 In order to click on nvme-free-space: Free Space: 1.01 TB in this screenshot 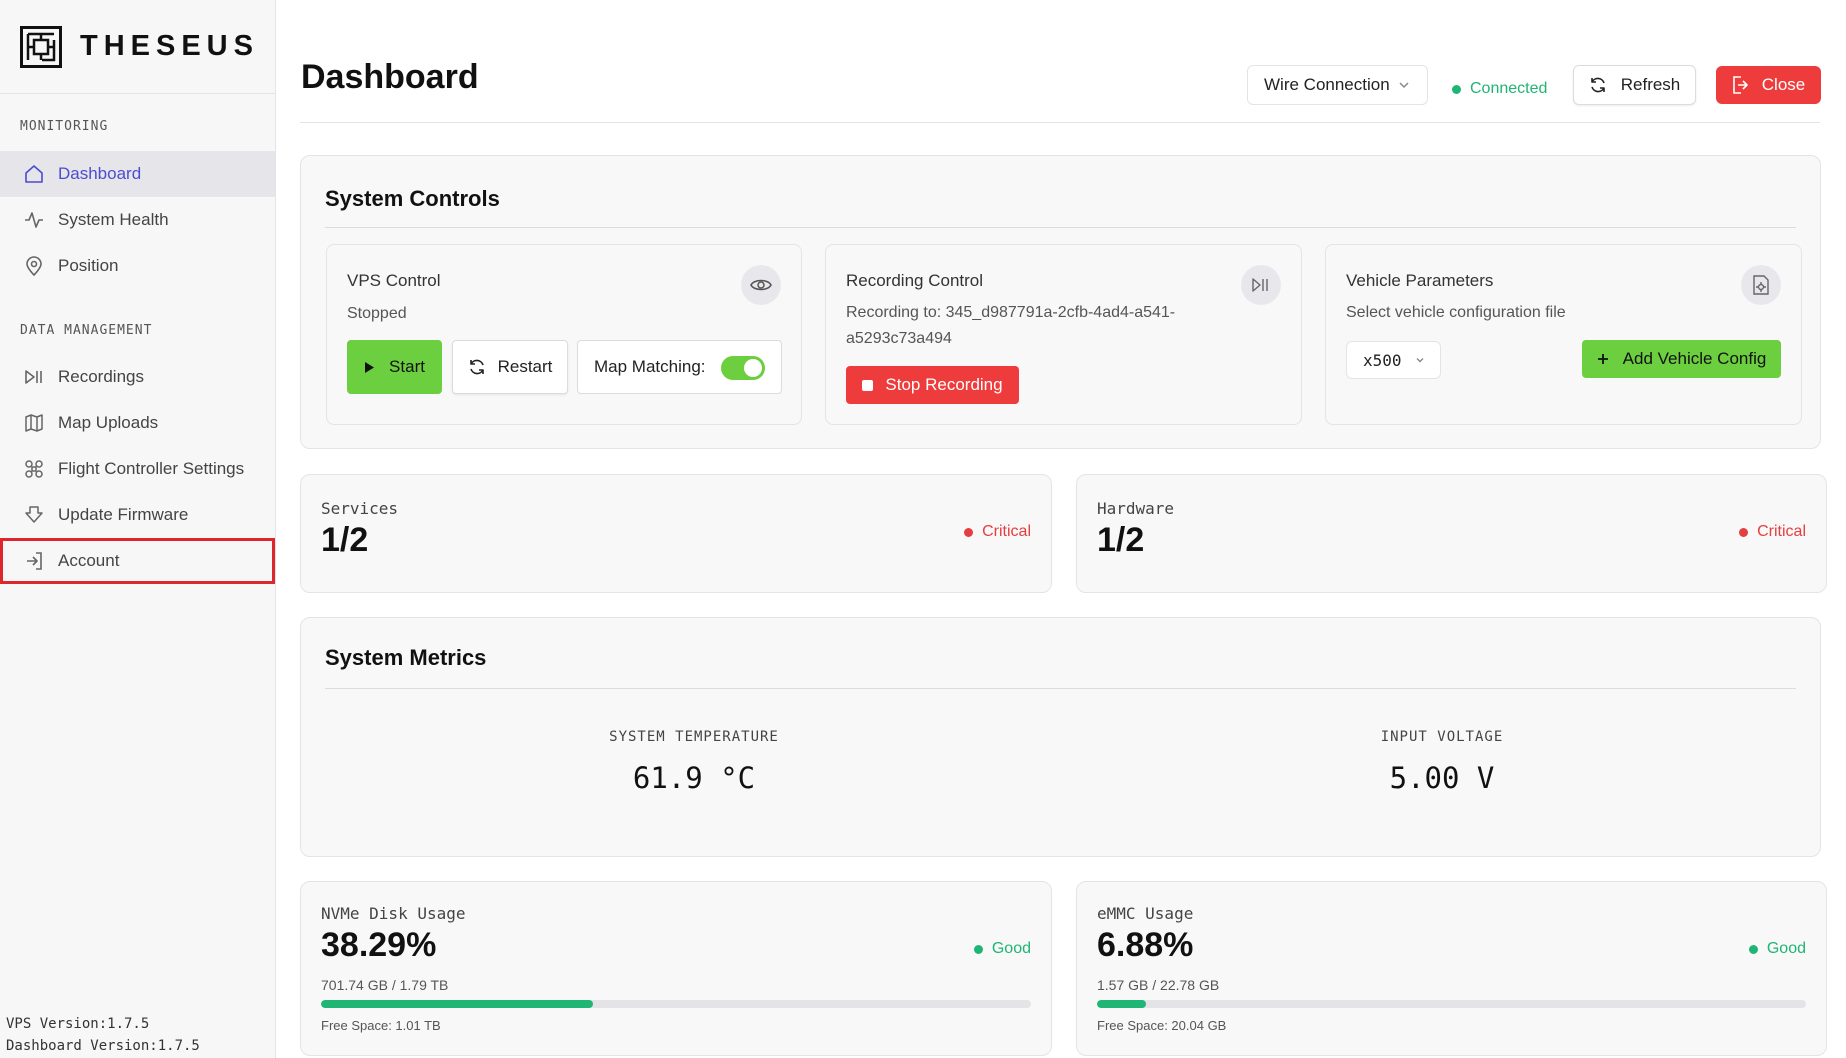, I will do `click(381, 1025)`.